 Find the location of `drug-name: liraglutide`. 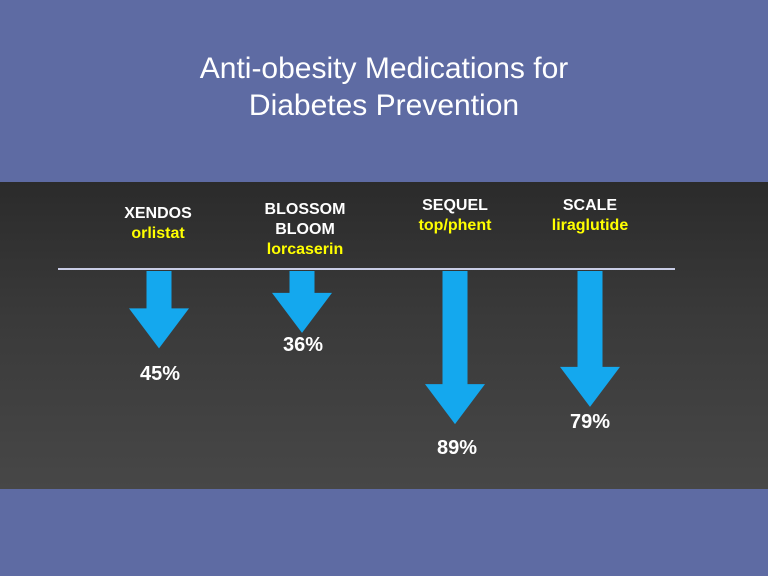

drug-name: liraglutide is located at coordinates (590, 225).